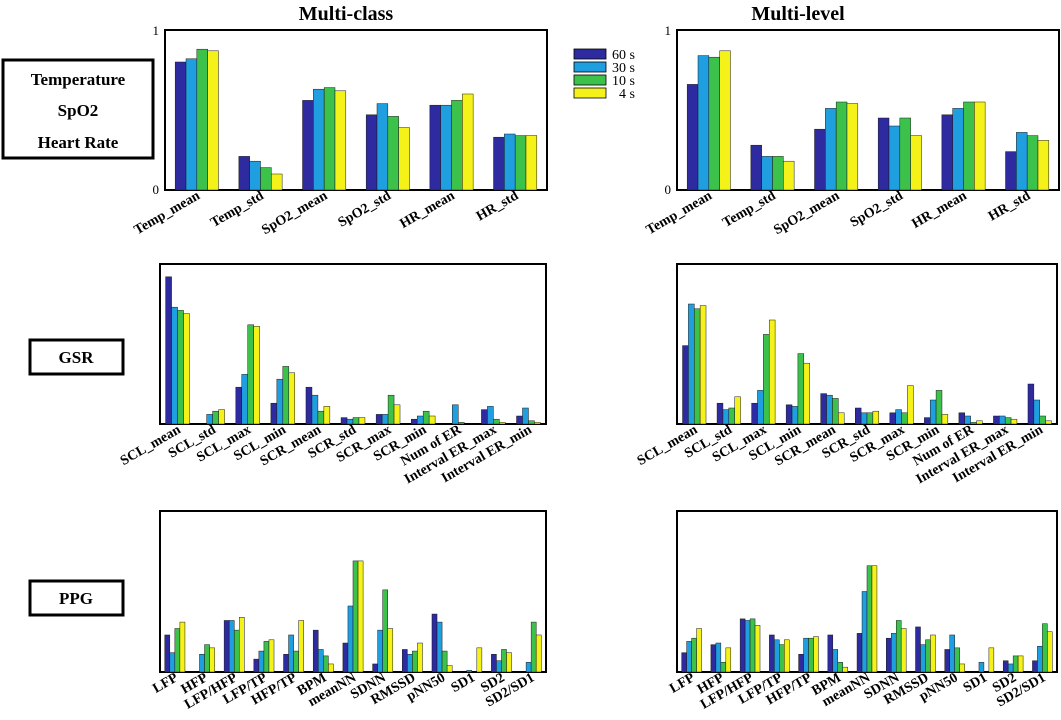 The width and height of the screenshot is (1061, 720). I want to click on bar-spo2-mean-60s, so click(820, 159).